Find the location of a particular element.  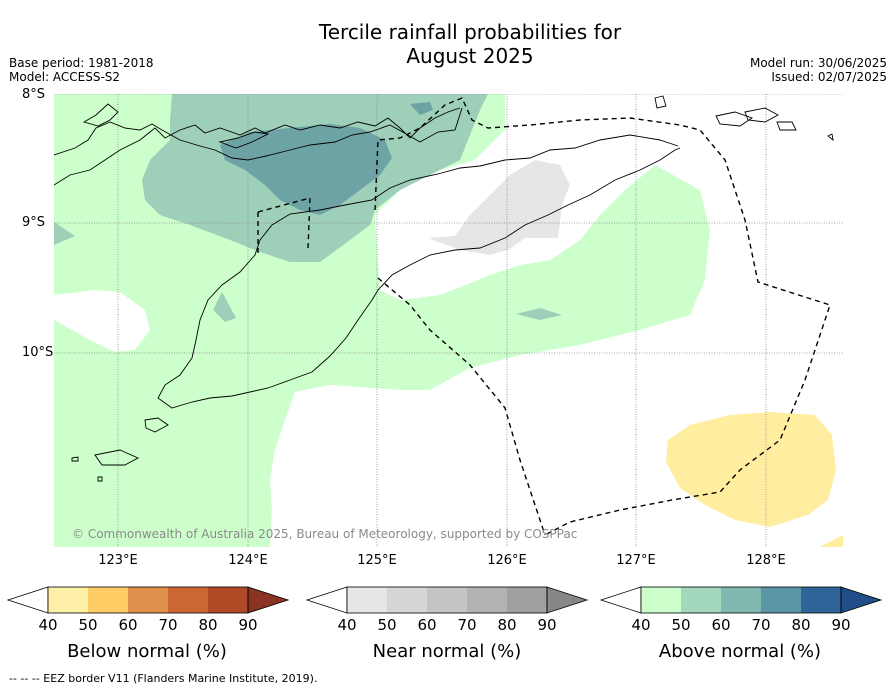

above-normal-west-edge is located at coordinates (64, 233).